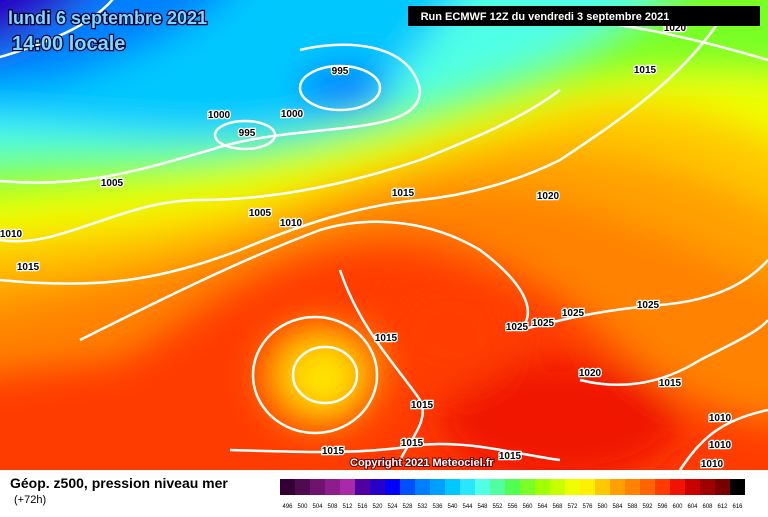 This screenshot has width=768, height=517. Describe the element at coordinates (422, 507) in the screenshot. I see `colorbar-label: 532` at that location.